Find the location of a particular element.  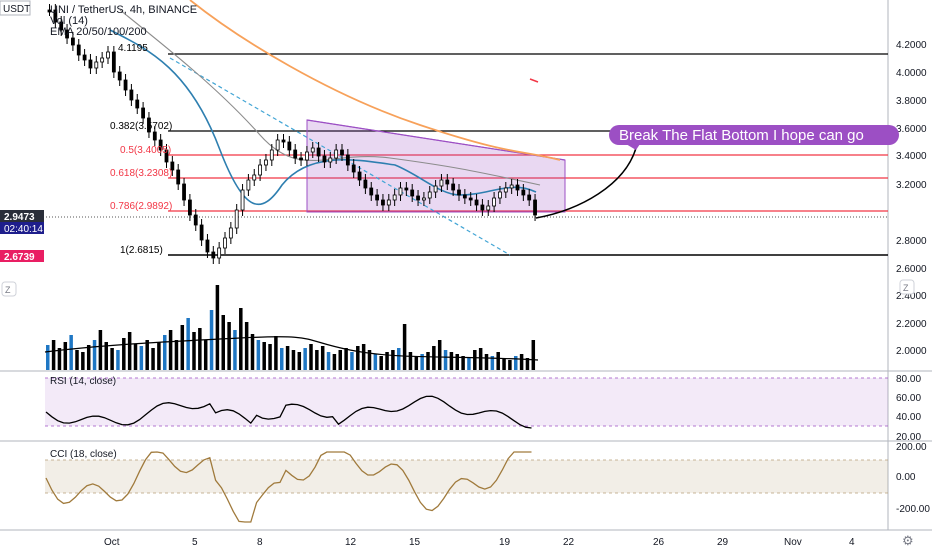

time-tick-label: Oct is located at coordinates (112, 542).